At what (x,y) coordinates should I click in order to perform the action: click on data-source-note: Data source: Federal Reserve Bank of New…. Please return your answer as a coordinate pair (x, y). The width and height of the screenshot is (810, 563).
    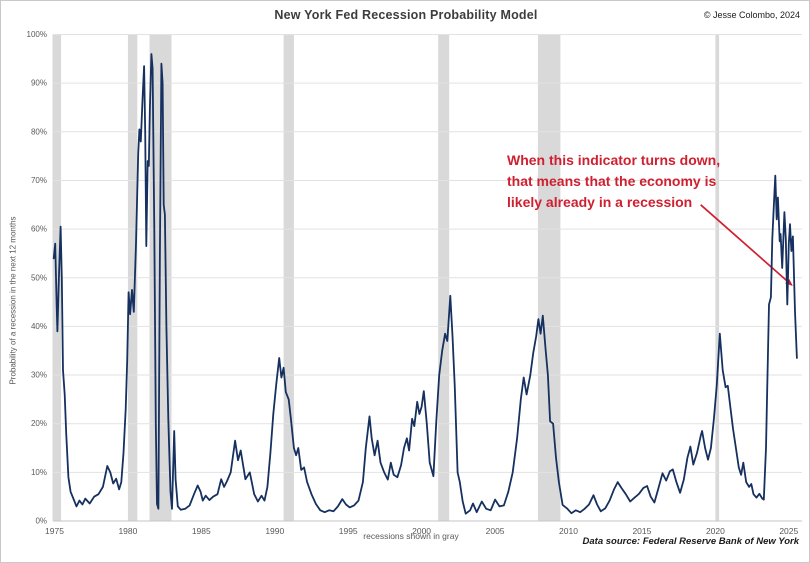
    Looking at the image, I should click on (690, 541).